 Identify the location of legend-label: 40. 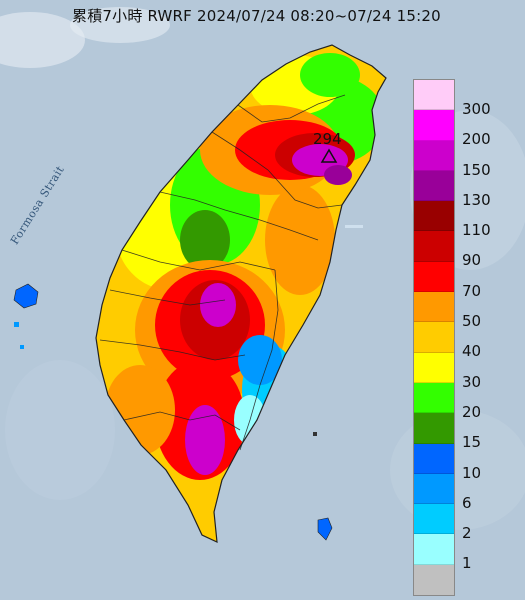
(472, 351).